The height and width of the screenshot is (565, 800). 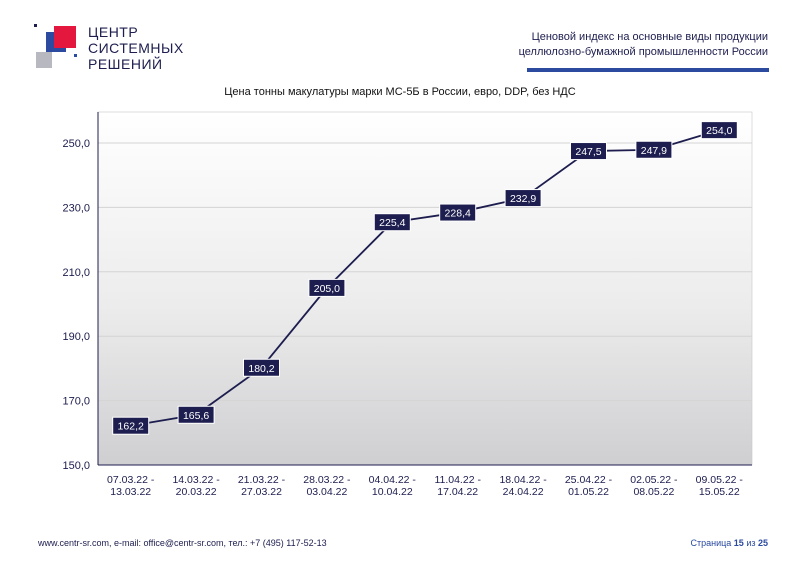 What do you see at coordinates (76, 466) in the screenshot?
I see `y-tick-label: 150,0` at bounding box center [76, 466].